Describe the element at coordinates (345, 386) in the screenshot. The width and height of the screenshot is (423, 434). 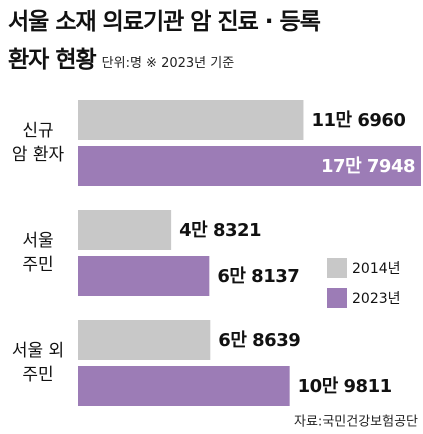
I see `value-label: 10만 9811` at that location.